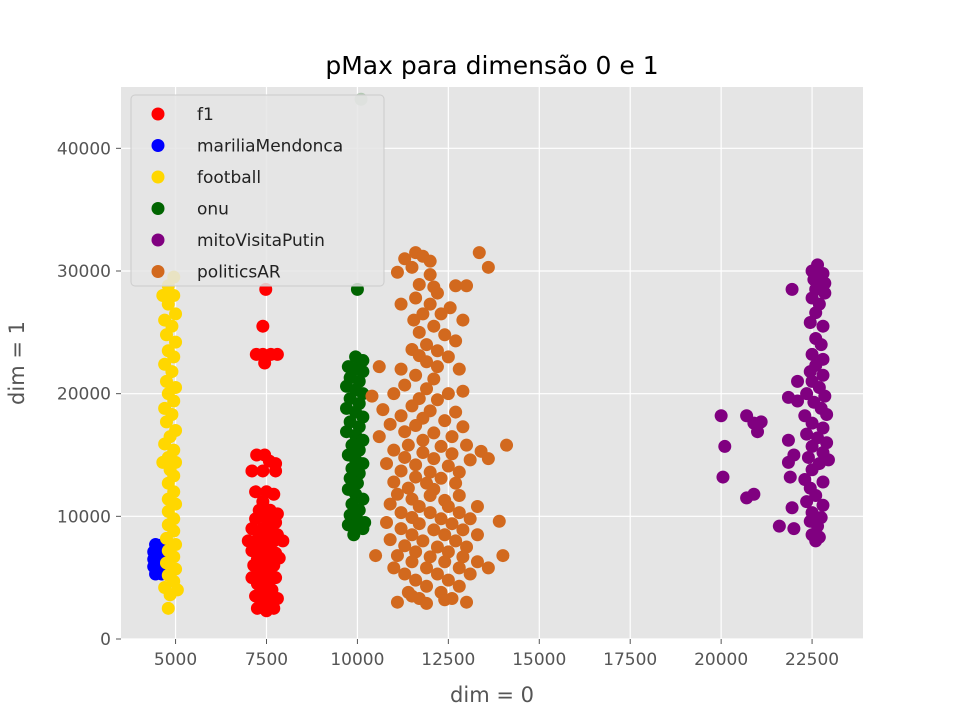 This screenshot has width=961, height=721. I want to click on y-axis-label: dim = 1, so click(17, 363).